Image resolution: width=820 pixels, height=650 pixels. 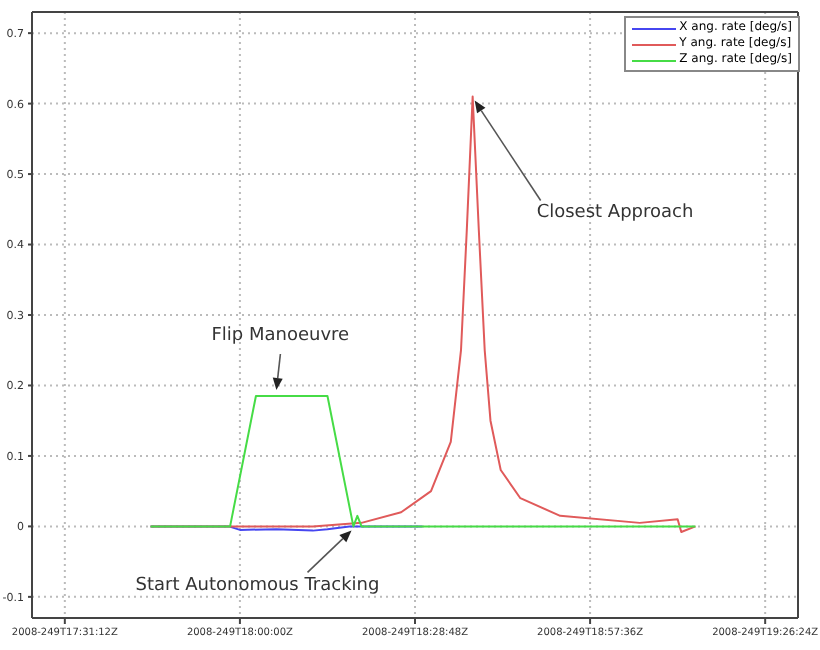 I want to click on annotation: Closest Approach, so click(x=615, y=212).